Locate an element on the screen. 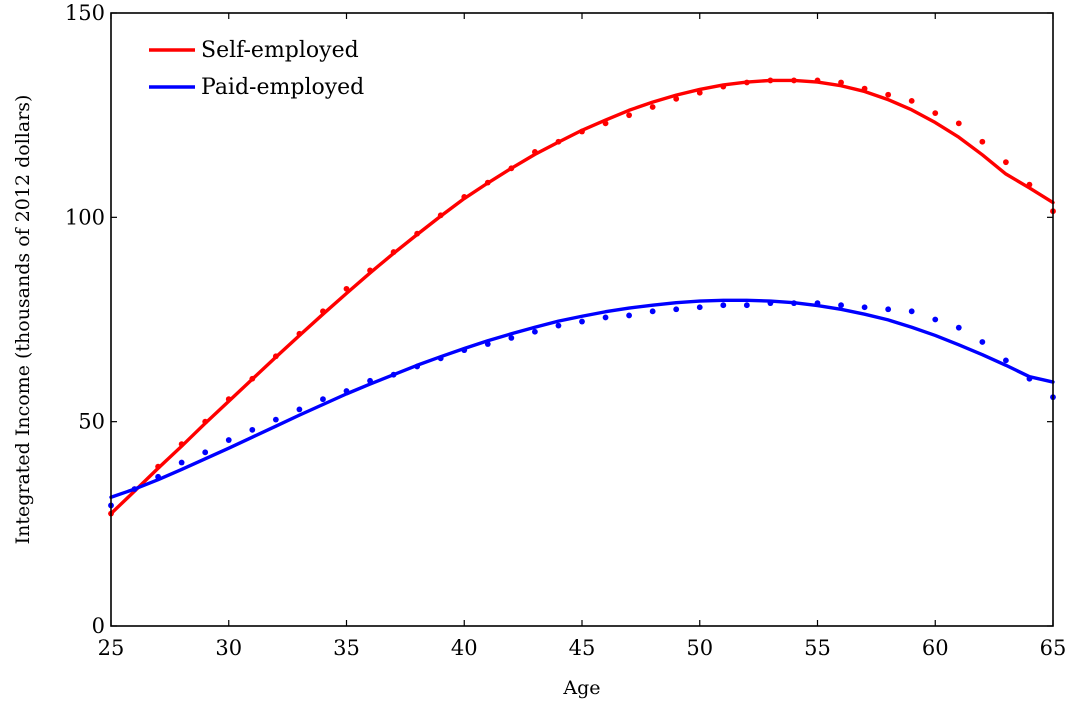  y-tick-label: 150 is located at coordinates (85, 13).